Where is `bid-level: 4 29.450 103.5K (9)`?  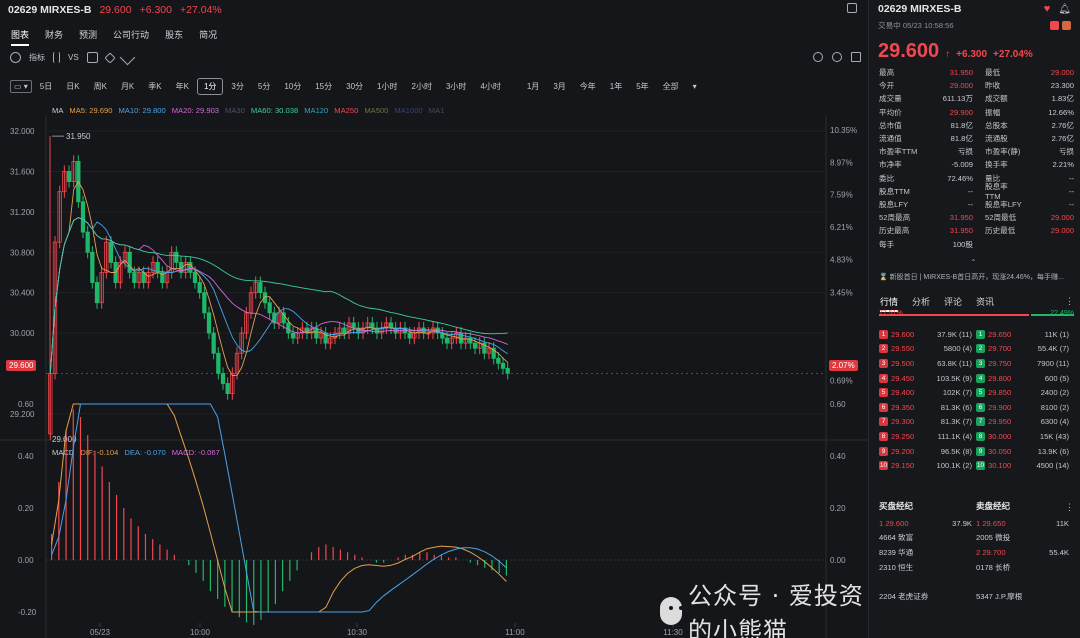
bid-level: 4 29.450 103.5K (9) is located at coordinates (927, 378).